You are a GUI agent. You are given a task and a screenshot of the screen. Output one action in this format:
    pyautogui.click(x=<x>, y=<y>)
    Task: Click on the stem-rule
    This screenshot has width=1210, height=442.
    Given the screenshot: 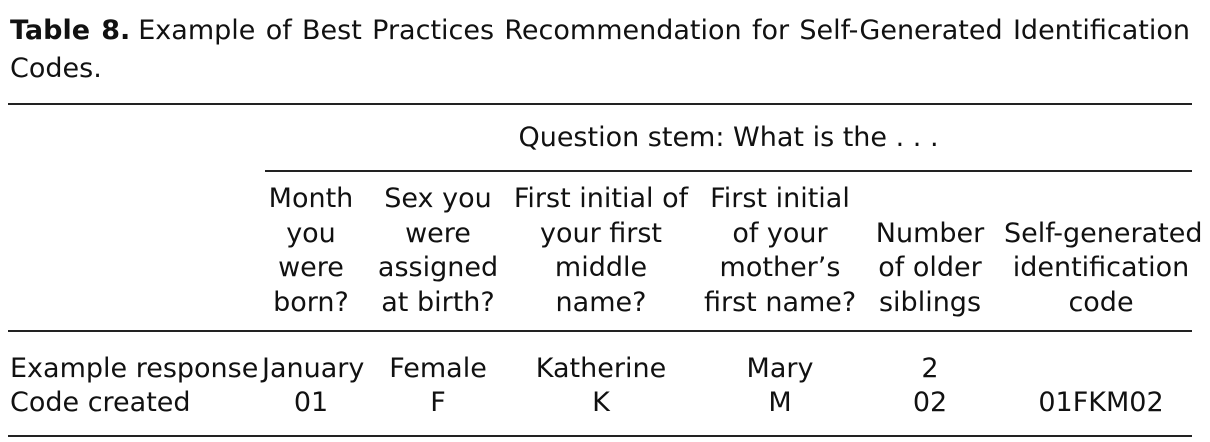 What is the action you would take?
    pyautogui.click(x=728, y=171)
    